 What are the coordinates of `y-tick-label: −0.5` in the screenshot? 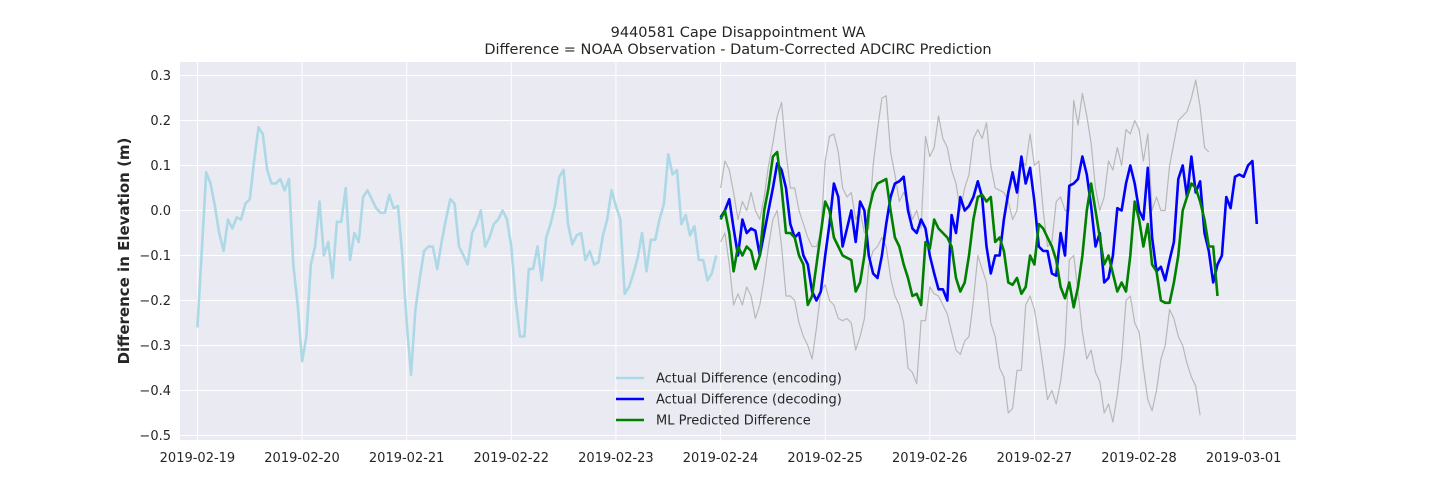 It's located at (155, 436).